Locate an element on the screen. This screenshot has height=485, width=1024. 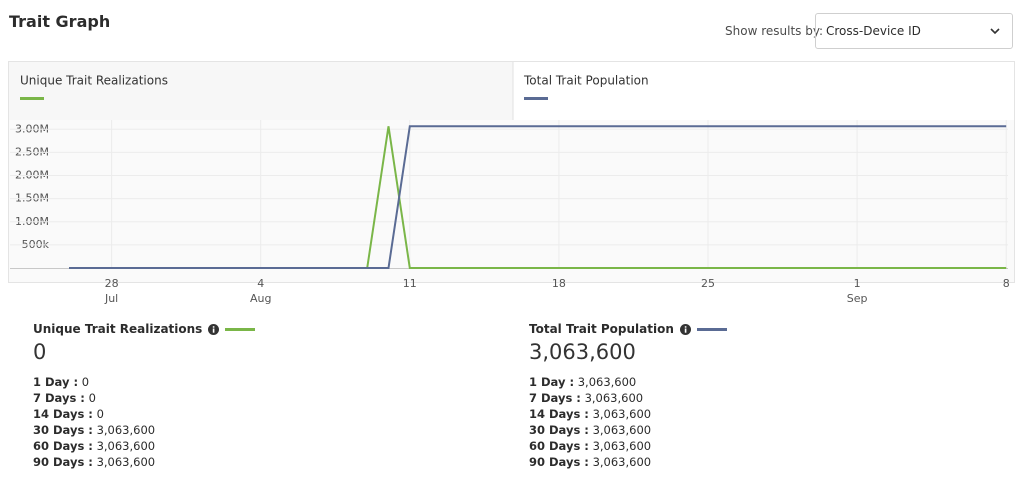
x-month-label: Jul is located at coordinates (111, 298).